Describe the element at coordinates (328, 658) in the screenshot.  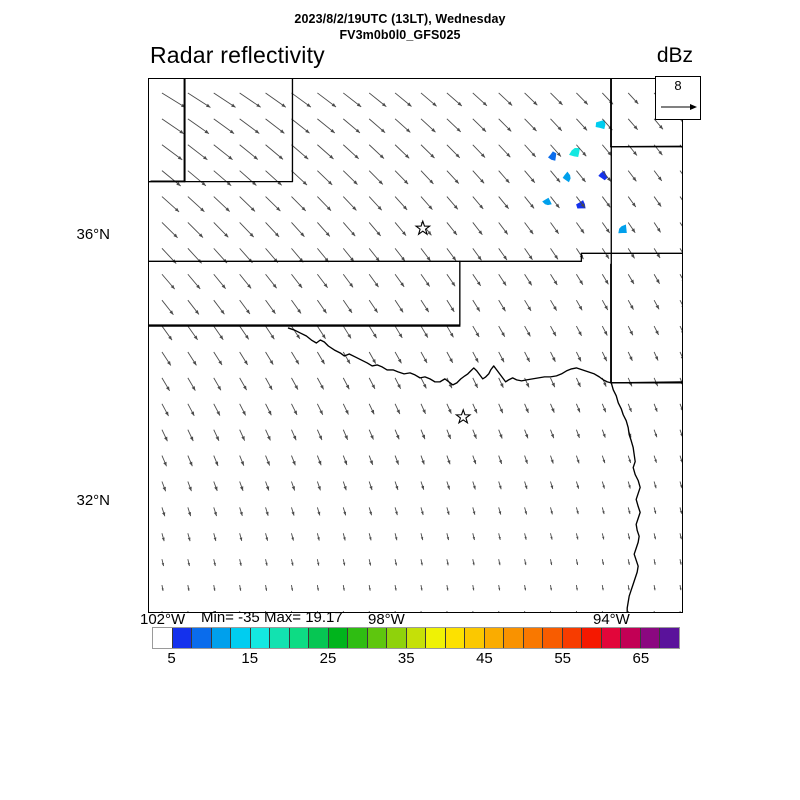
I see `colorbar-tick: 25` at that location.